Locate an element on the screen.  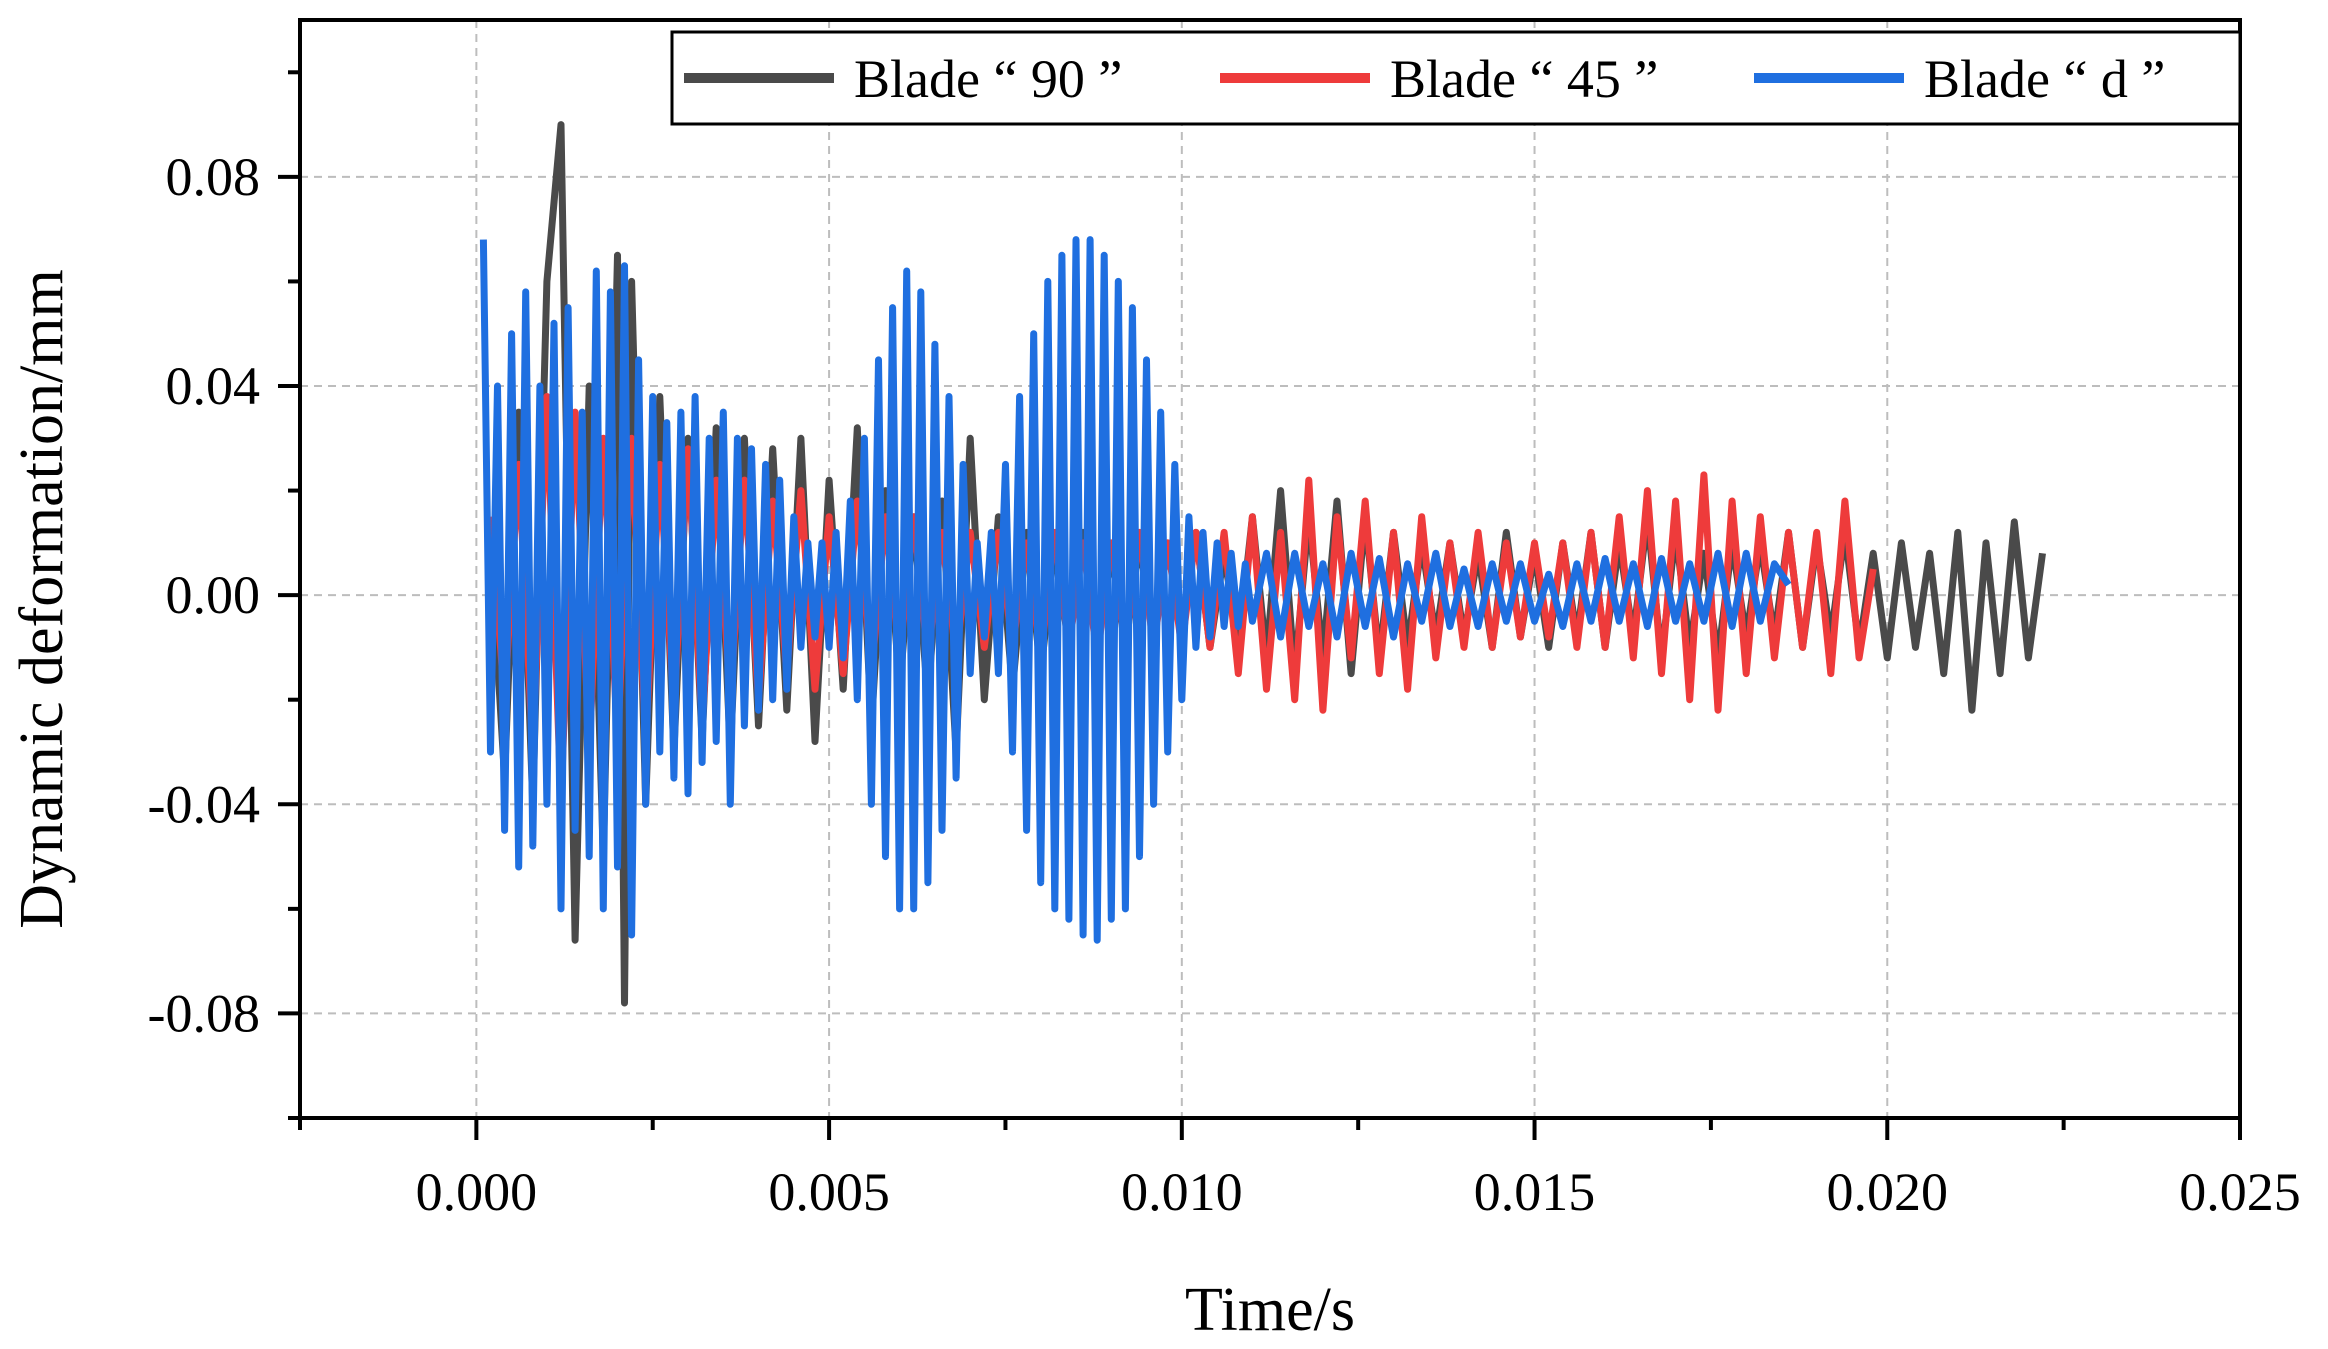
x-tick-label: 0.015 is located at coordinates (1535, 1192).